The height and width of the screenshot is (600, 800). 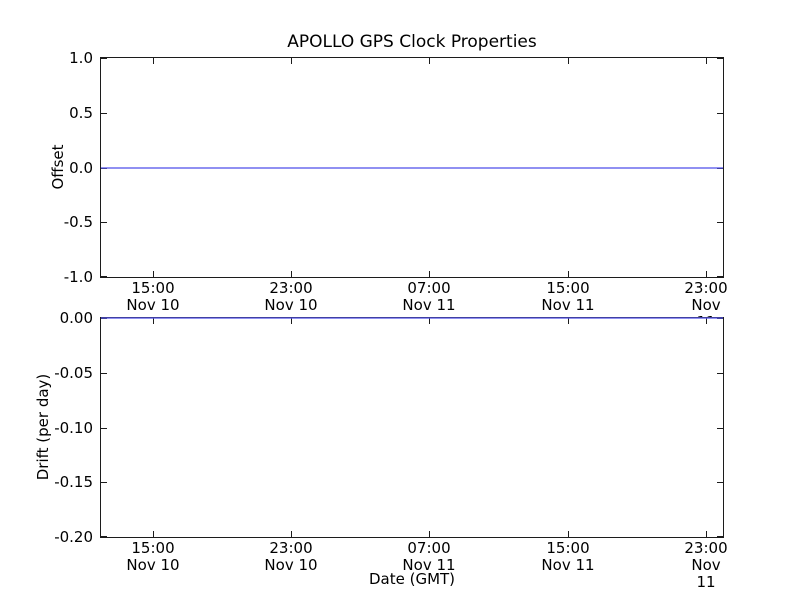 What do you see at coordinates (706, 565) in the screenshot?
I see `x-tick-label: 23:00 Nov 11` at bounding box center [706, 565].